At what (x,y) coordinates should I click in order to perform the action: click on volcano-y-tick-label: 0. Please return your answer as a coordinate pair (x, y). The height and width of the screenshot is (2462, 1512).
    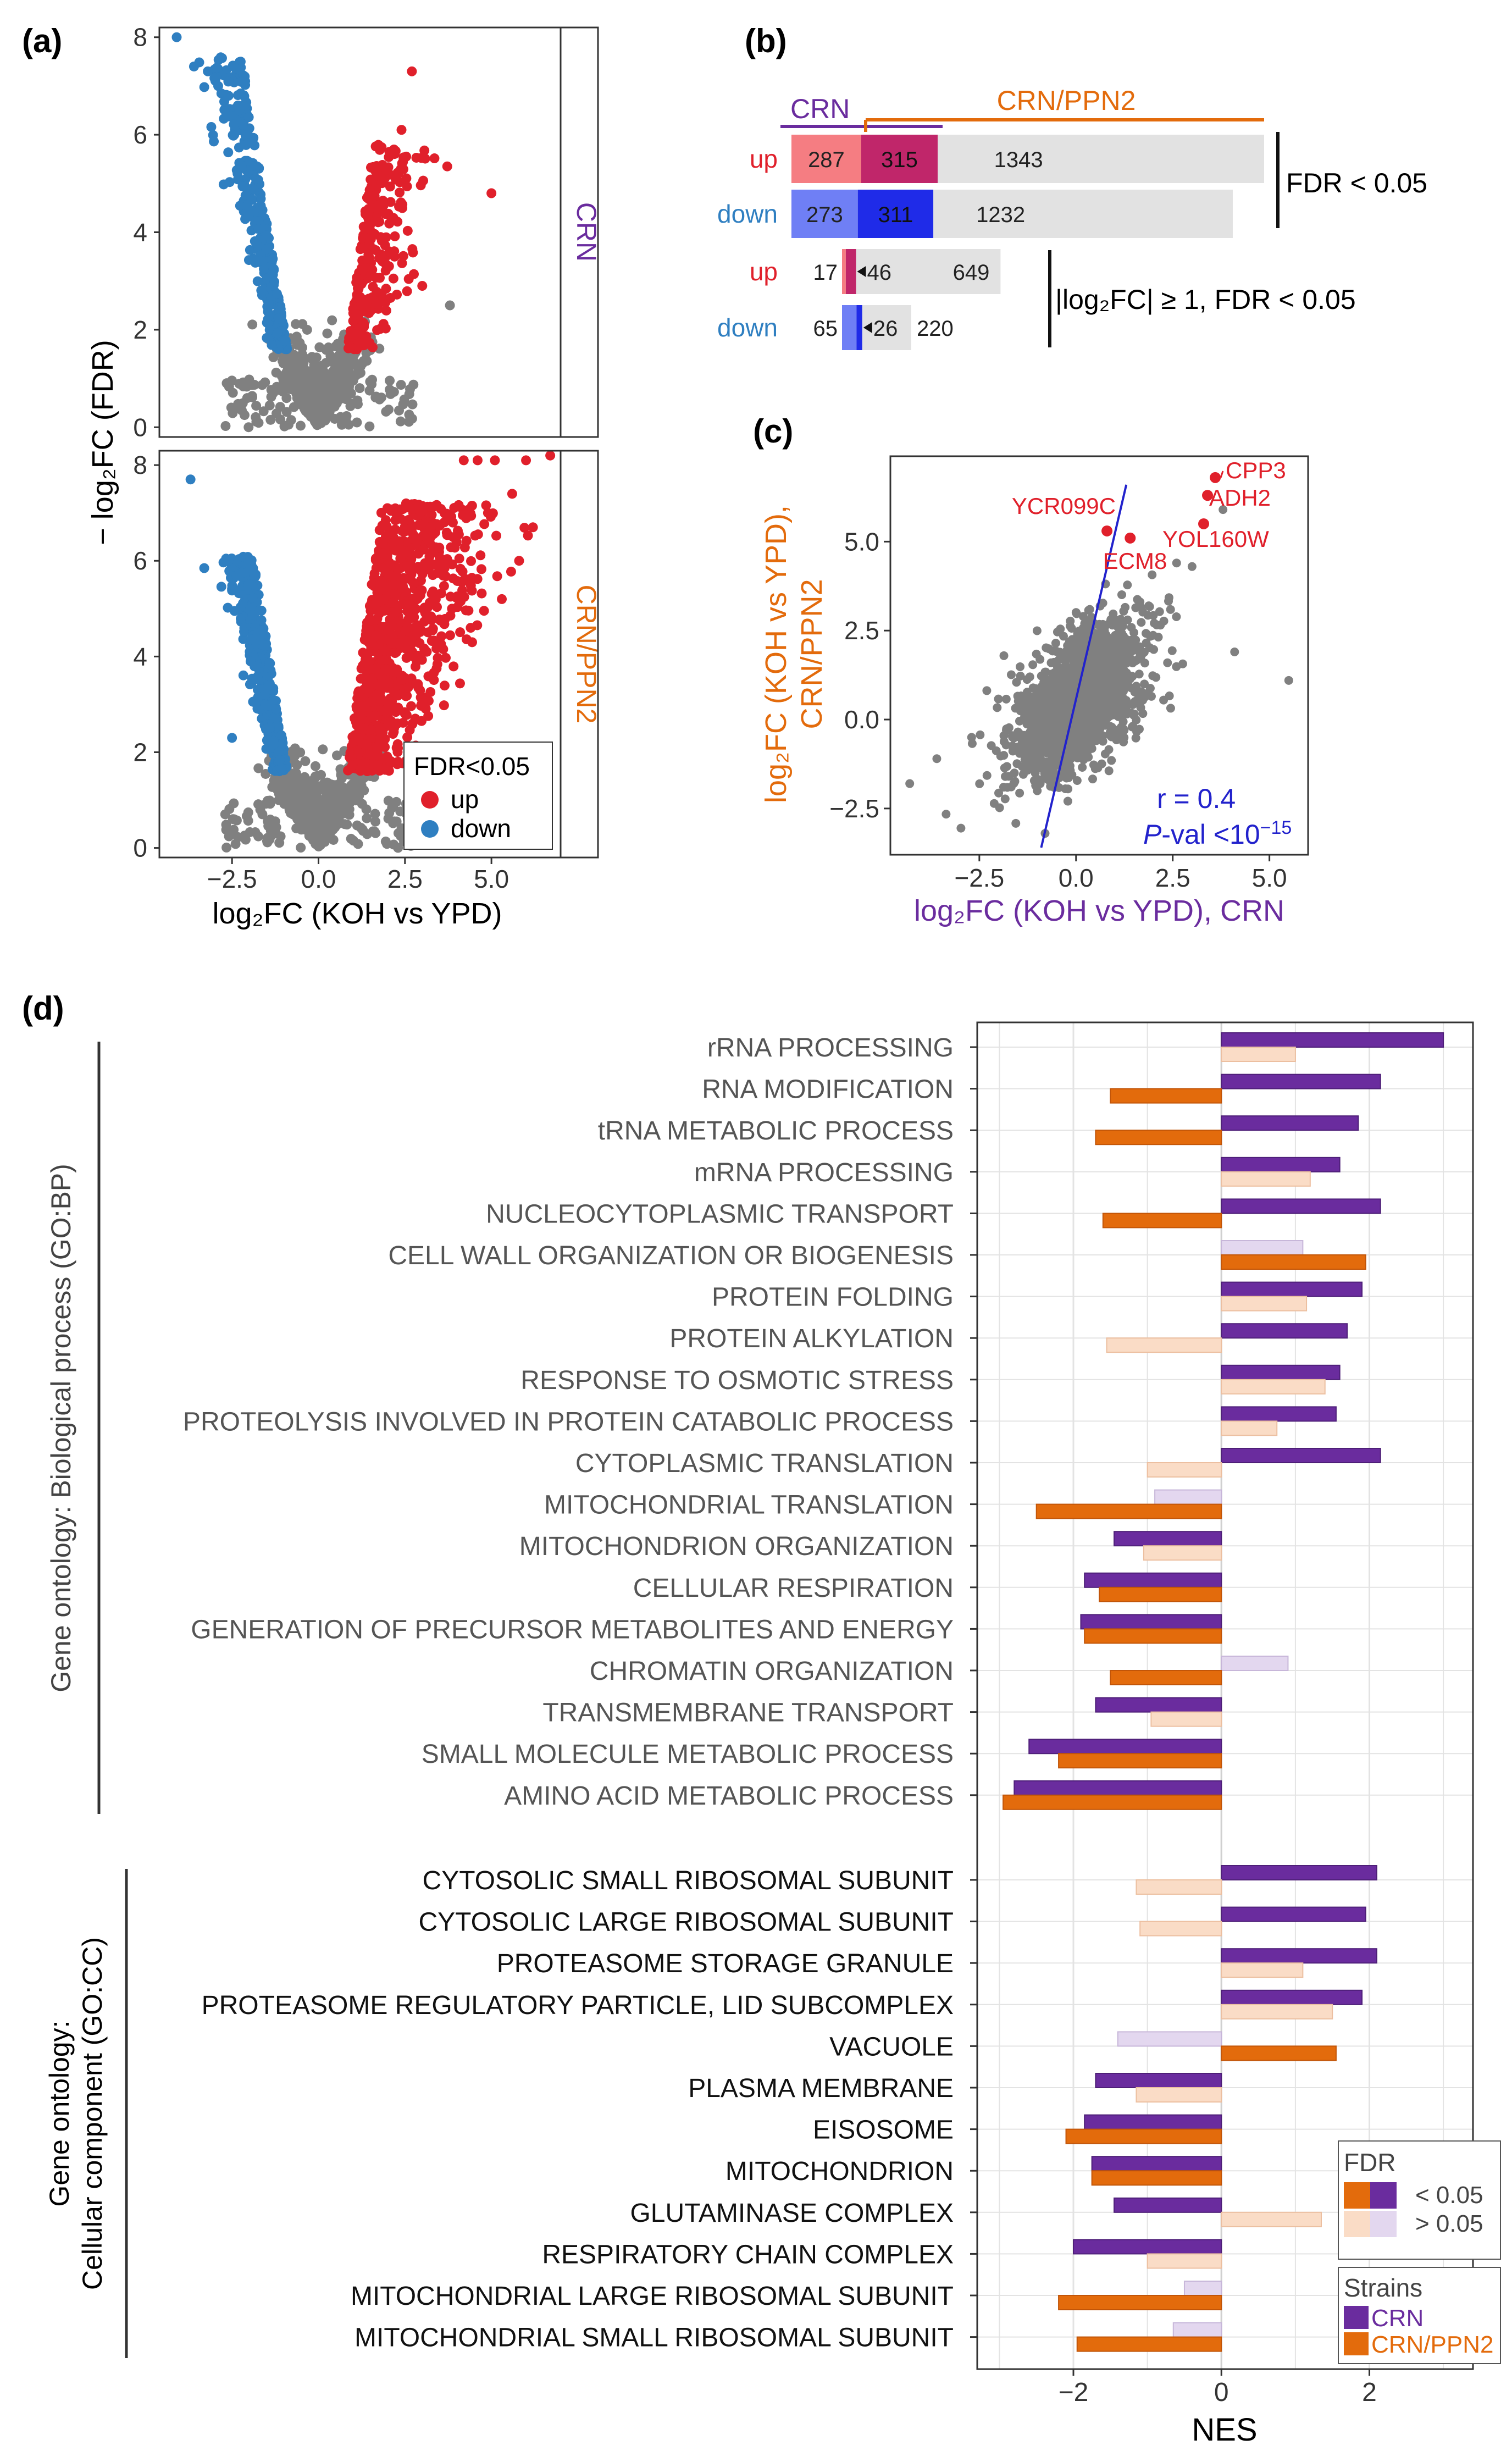
    Looking at the image, I should click on (140, 427).